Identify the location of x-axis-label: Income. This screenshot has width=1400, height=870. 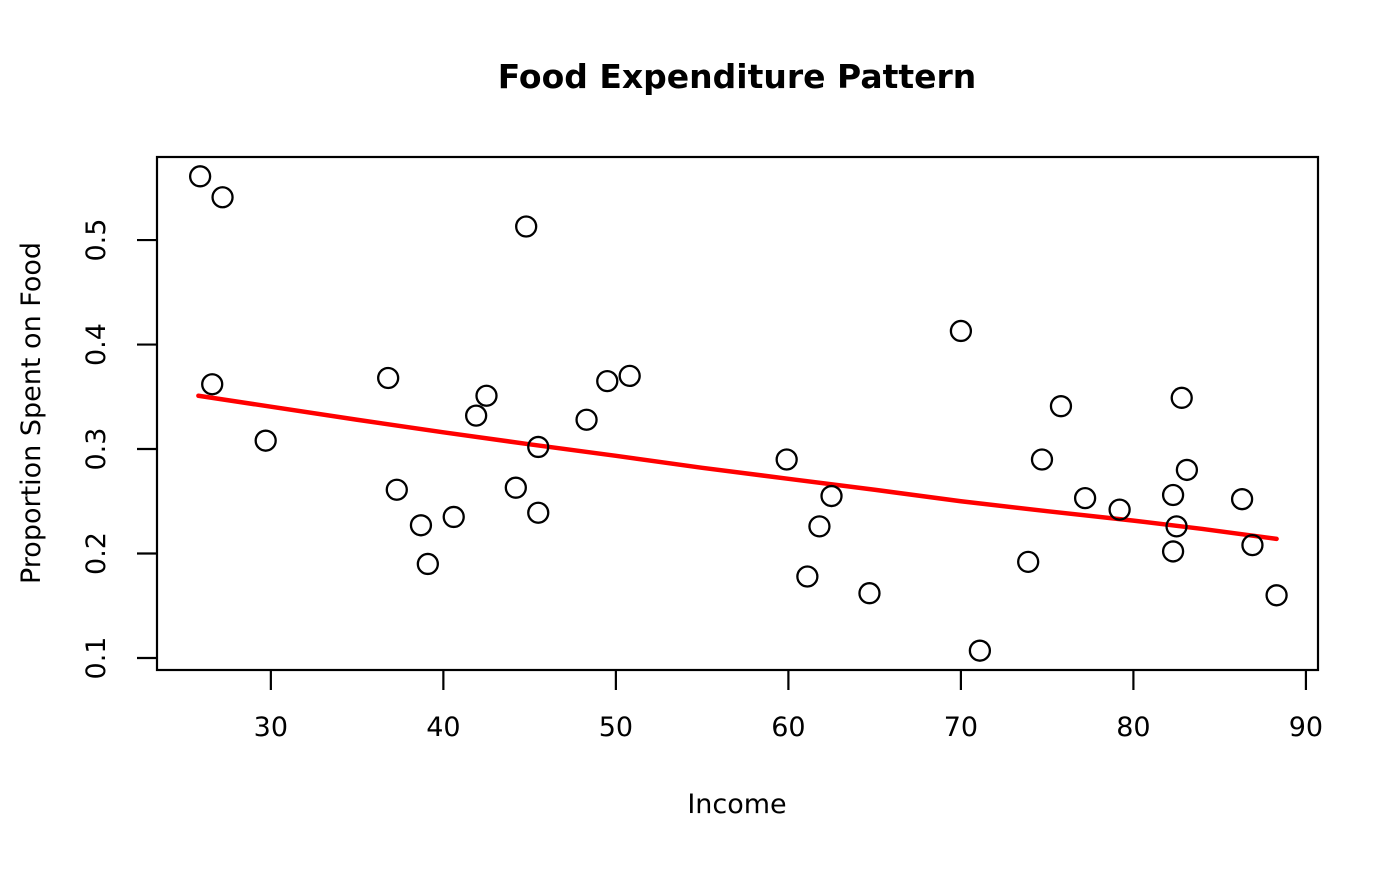
(736, 804).